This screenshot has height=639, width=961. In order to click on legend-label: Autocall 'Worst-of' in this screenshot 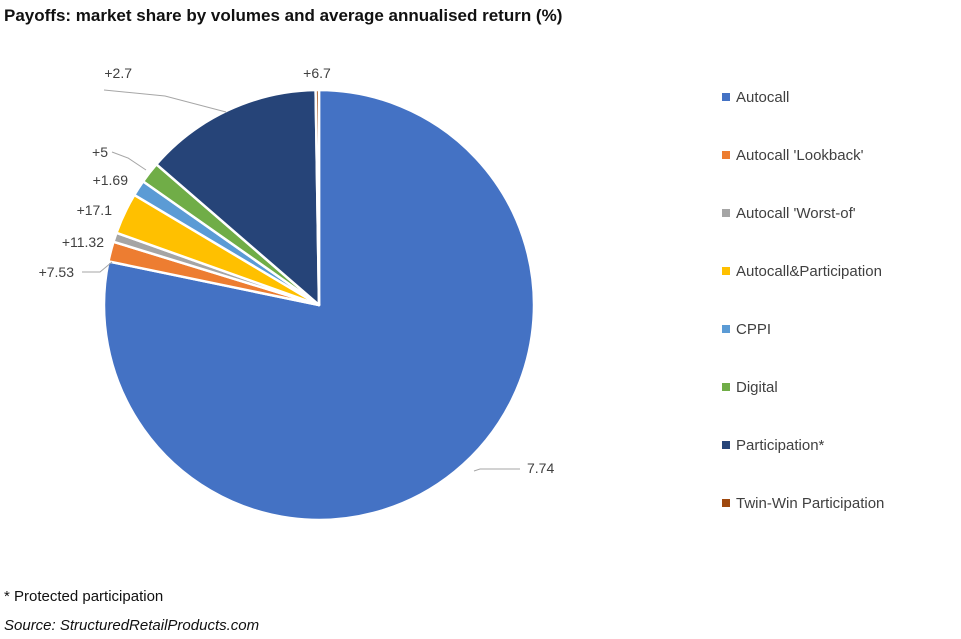, I will do `click(796, 213)`.